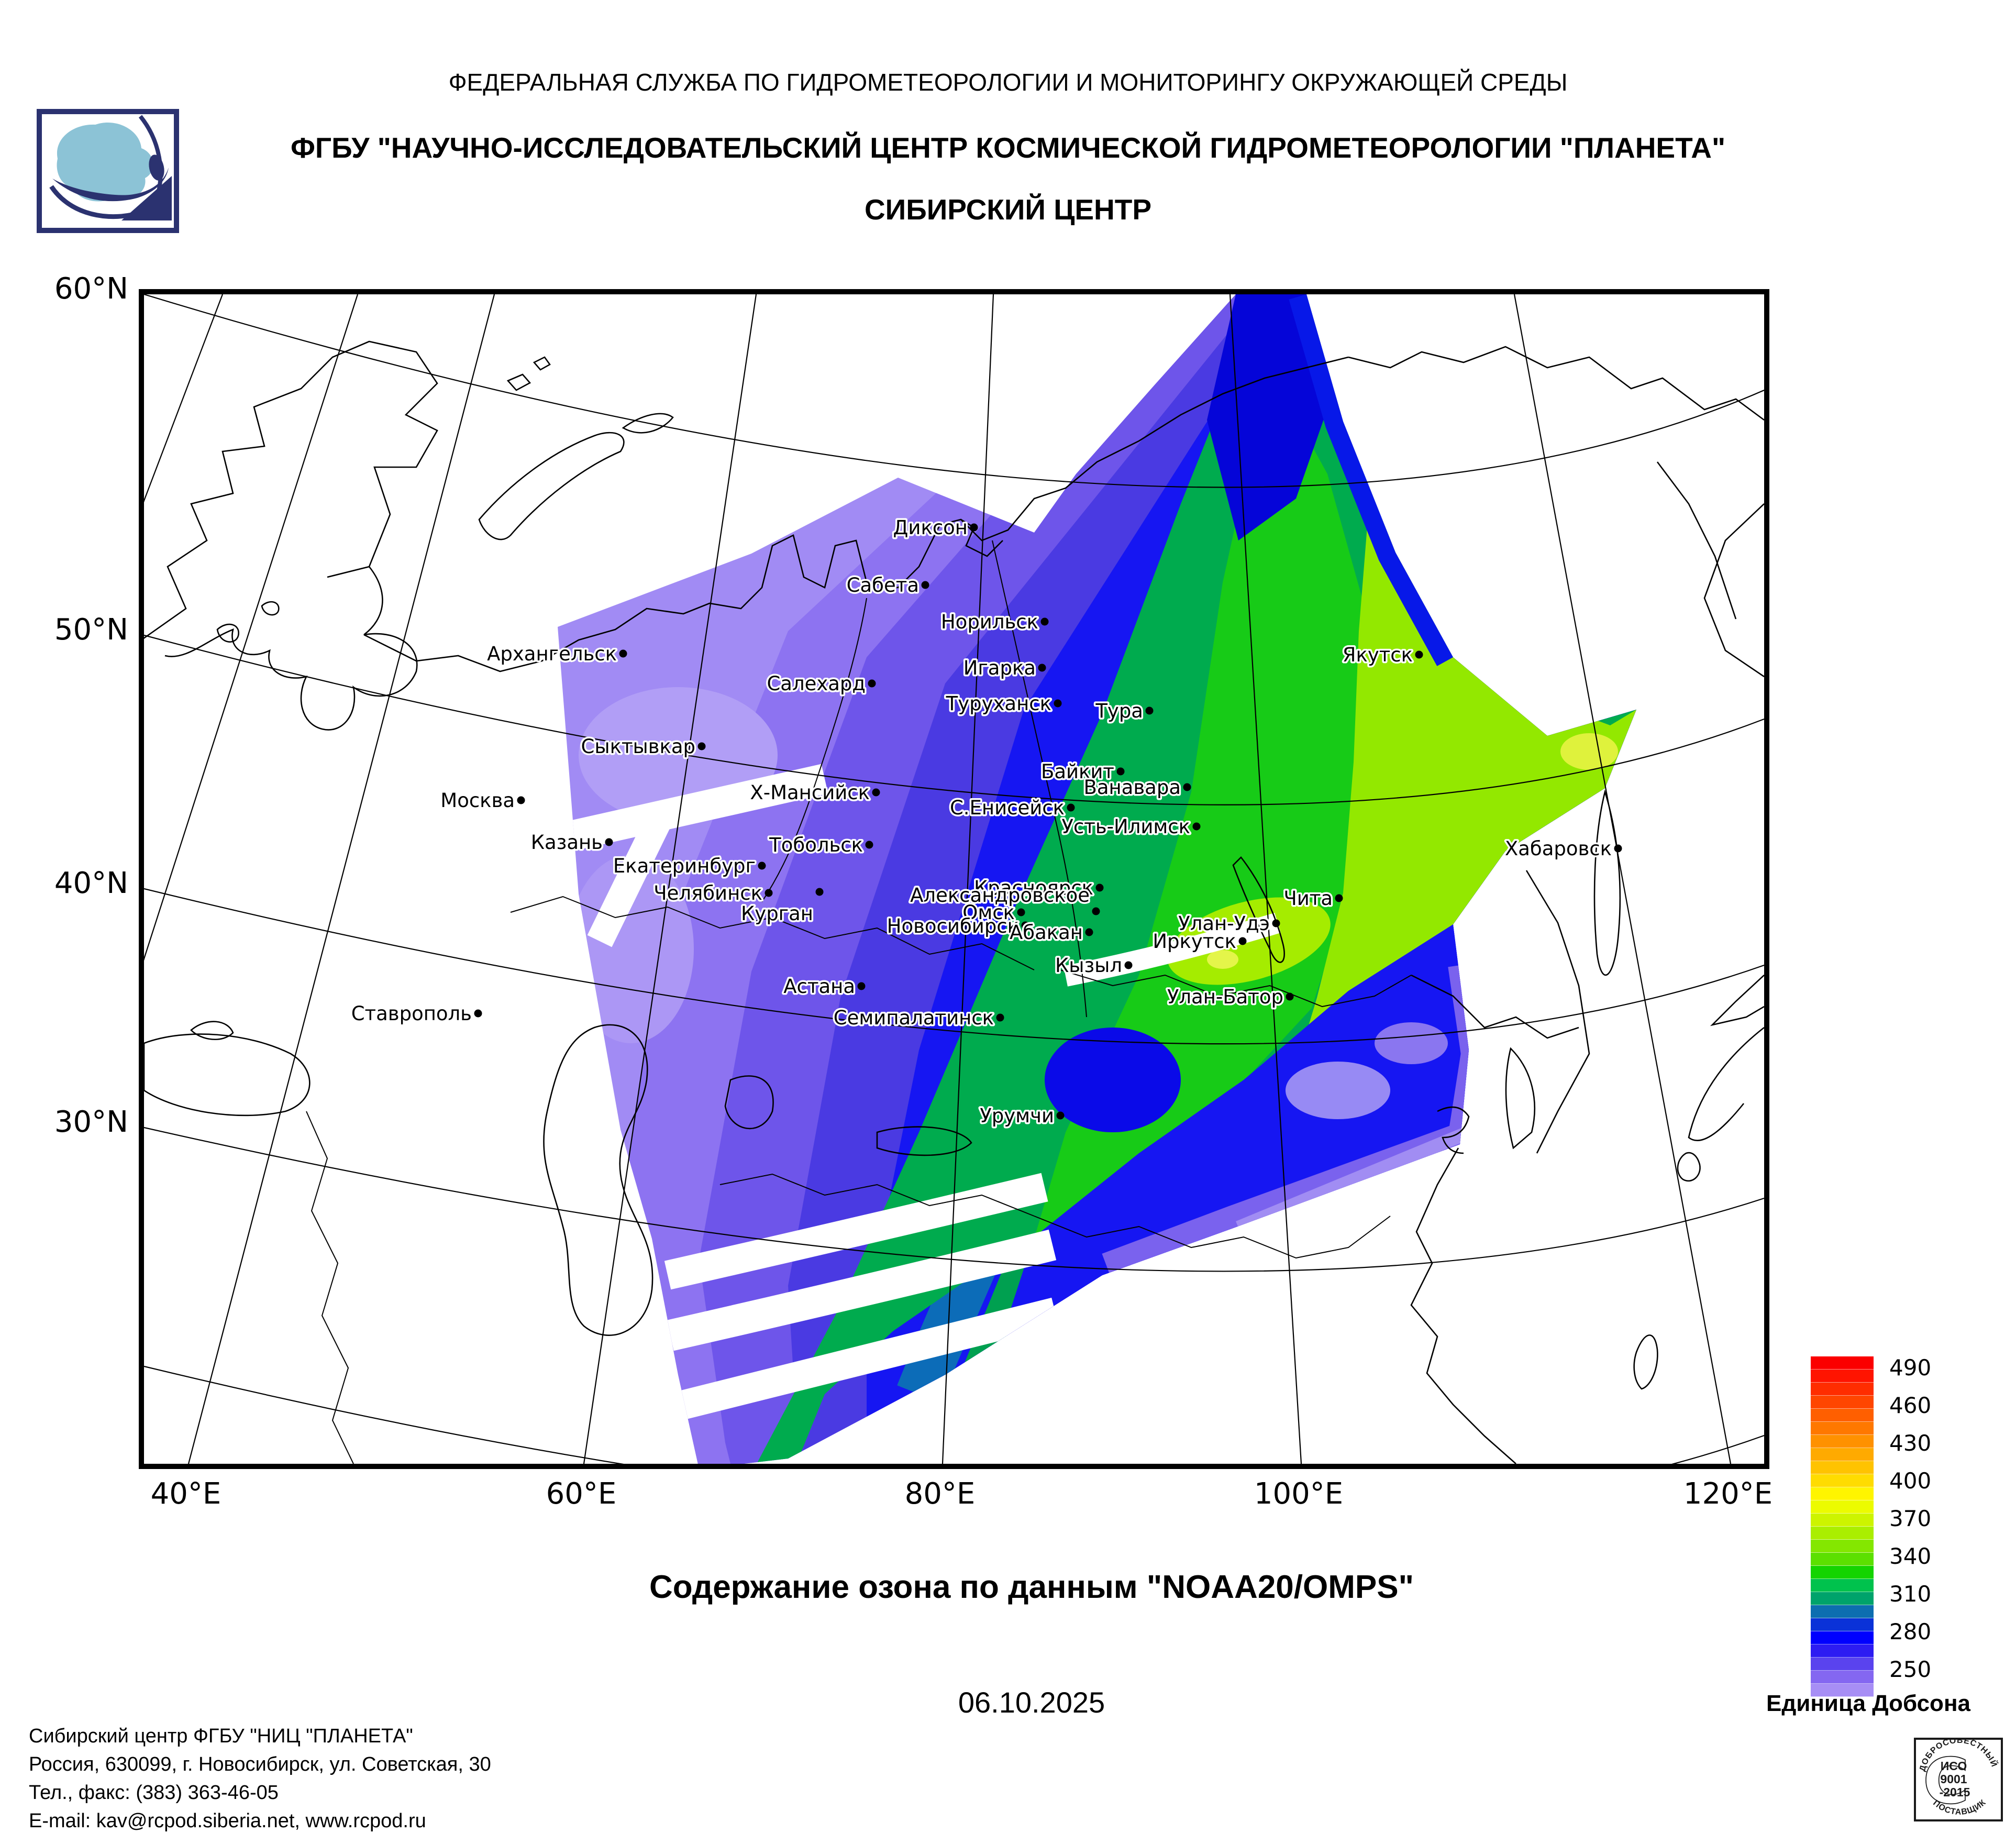 The width and height of the screenshot is (2016, 1833). Describe the element at coordinates (91, 202) in the screenshot. I see `logo-bottom-arc` at that location.